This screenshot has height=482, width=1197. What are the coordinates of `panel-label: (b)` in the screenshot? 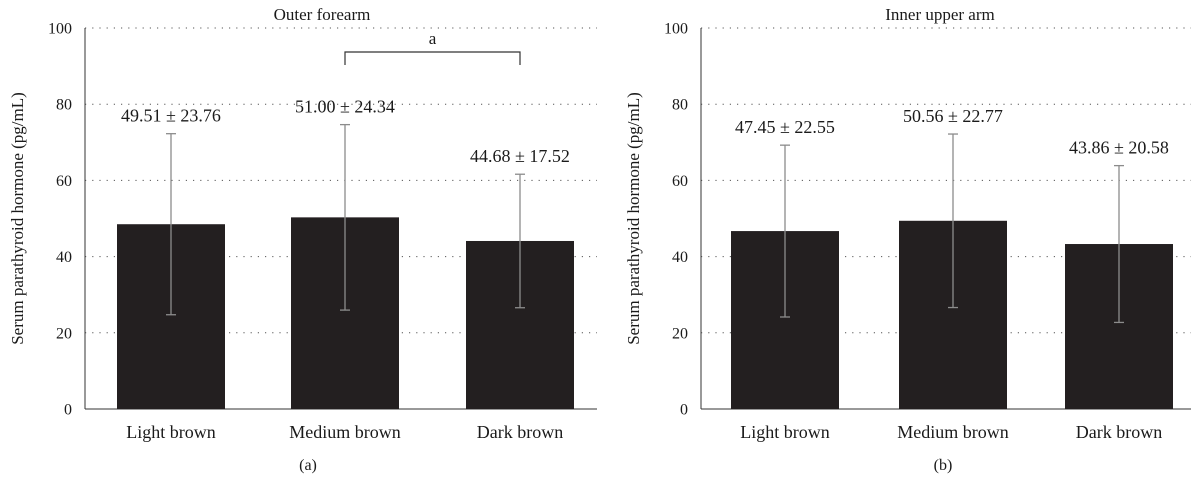 It's located at (943, 465).